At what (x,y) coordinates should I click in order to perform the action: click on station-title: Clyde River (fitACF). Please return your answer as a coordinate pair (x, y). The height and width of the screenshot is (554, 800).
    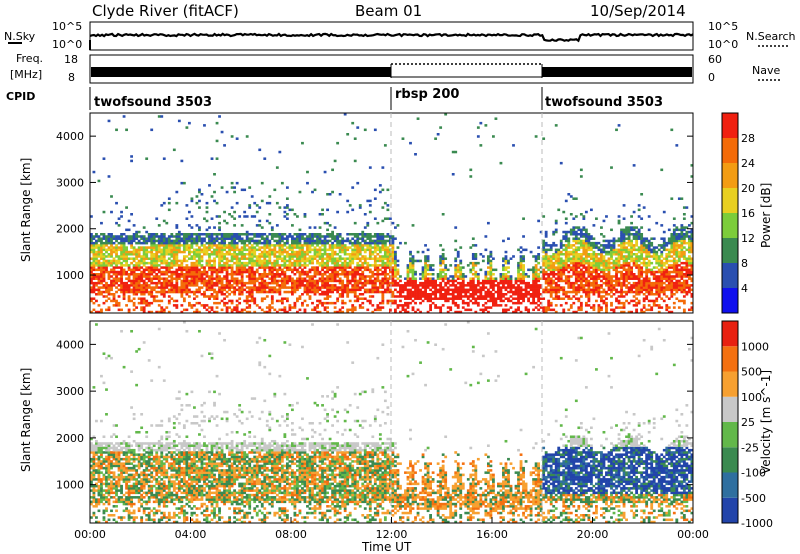
    Looking at the image, I should click on (165, 11).